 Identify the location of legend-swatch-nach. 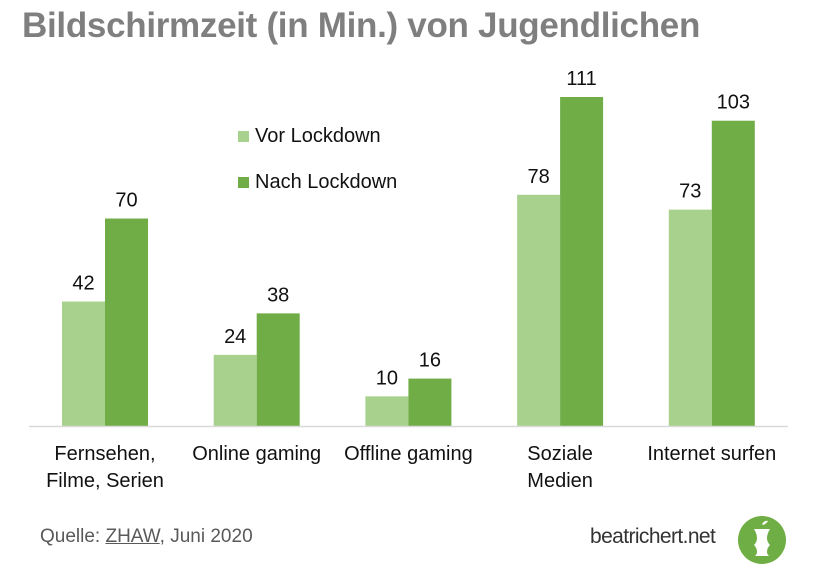
(243, 182).